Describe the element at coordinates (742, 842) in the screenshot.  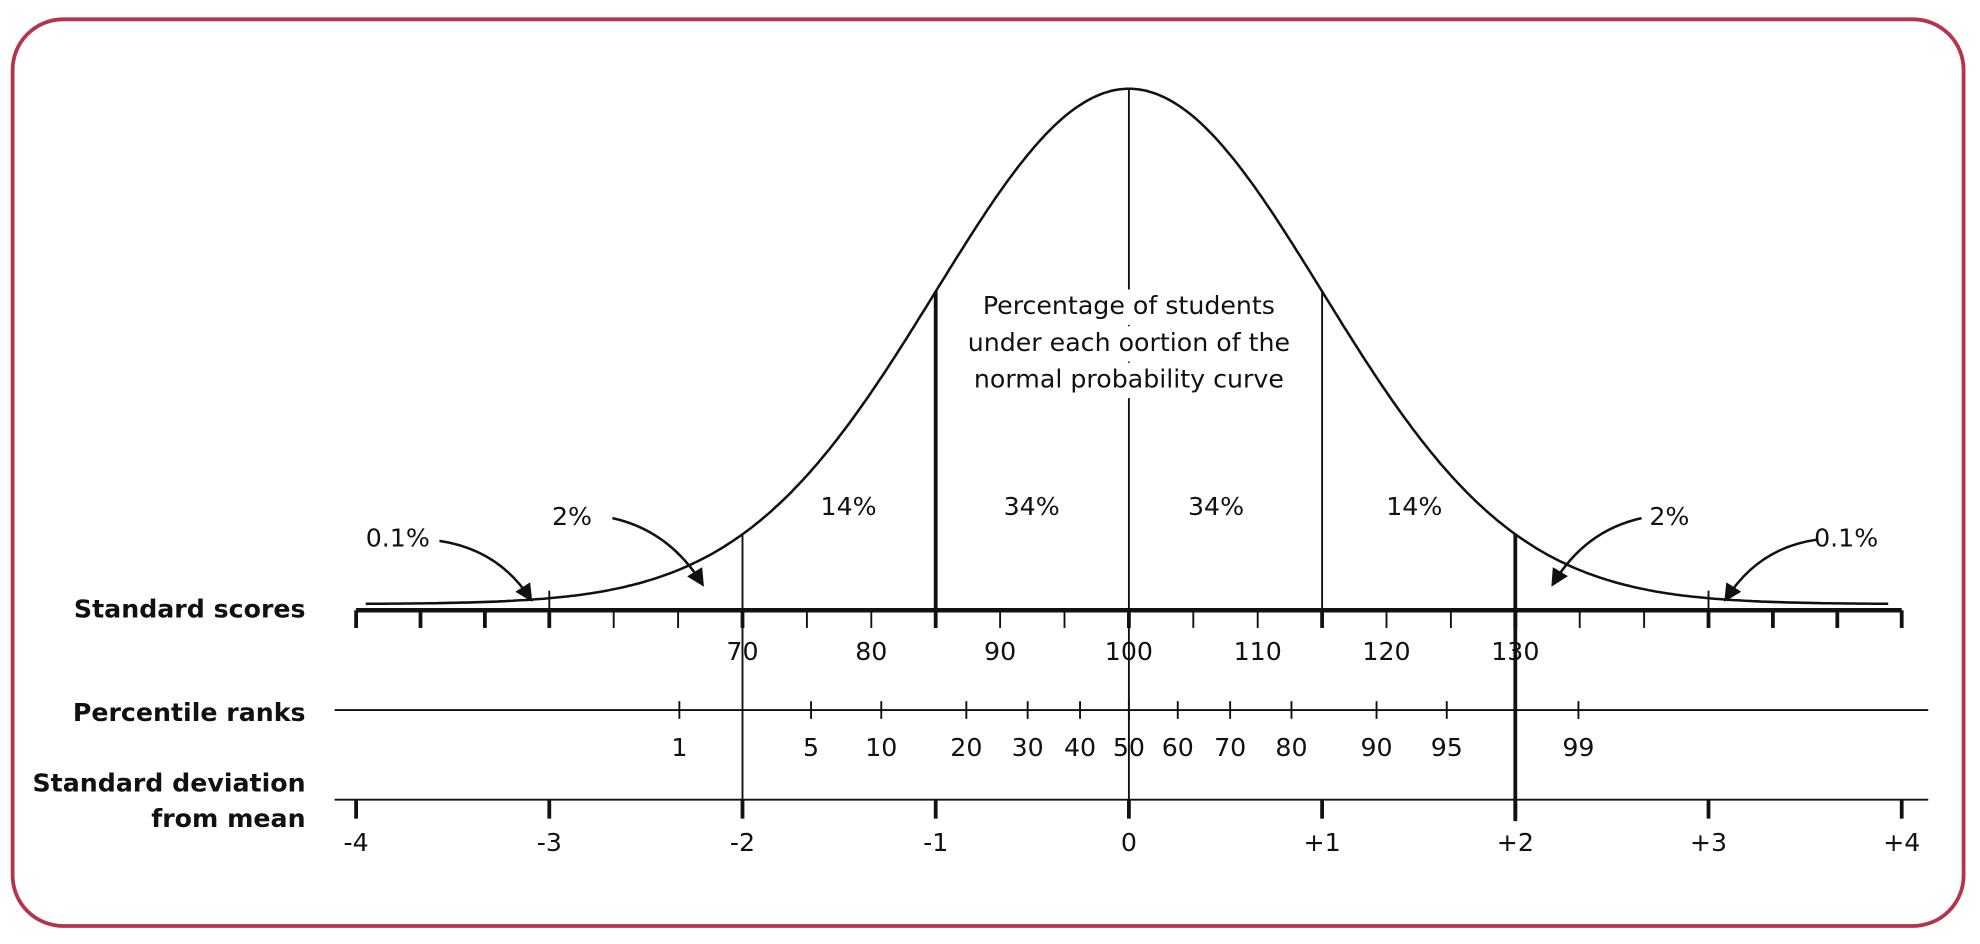
I see `sd-label: -2` at that location.